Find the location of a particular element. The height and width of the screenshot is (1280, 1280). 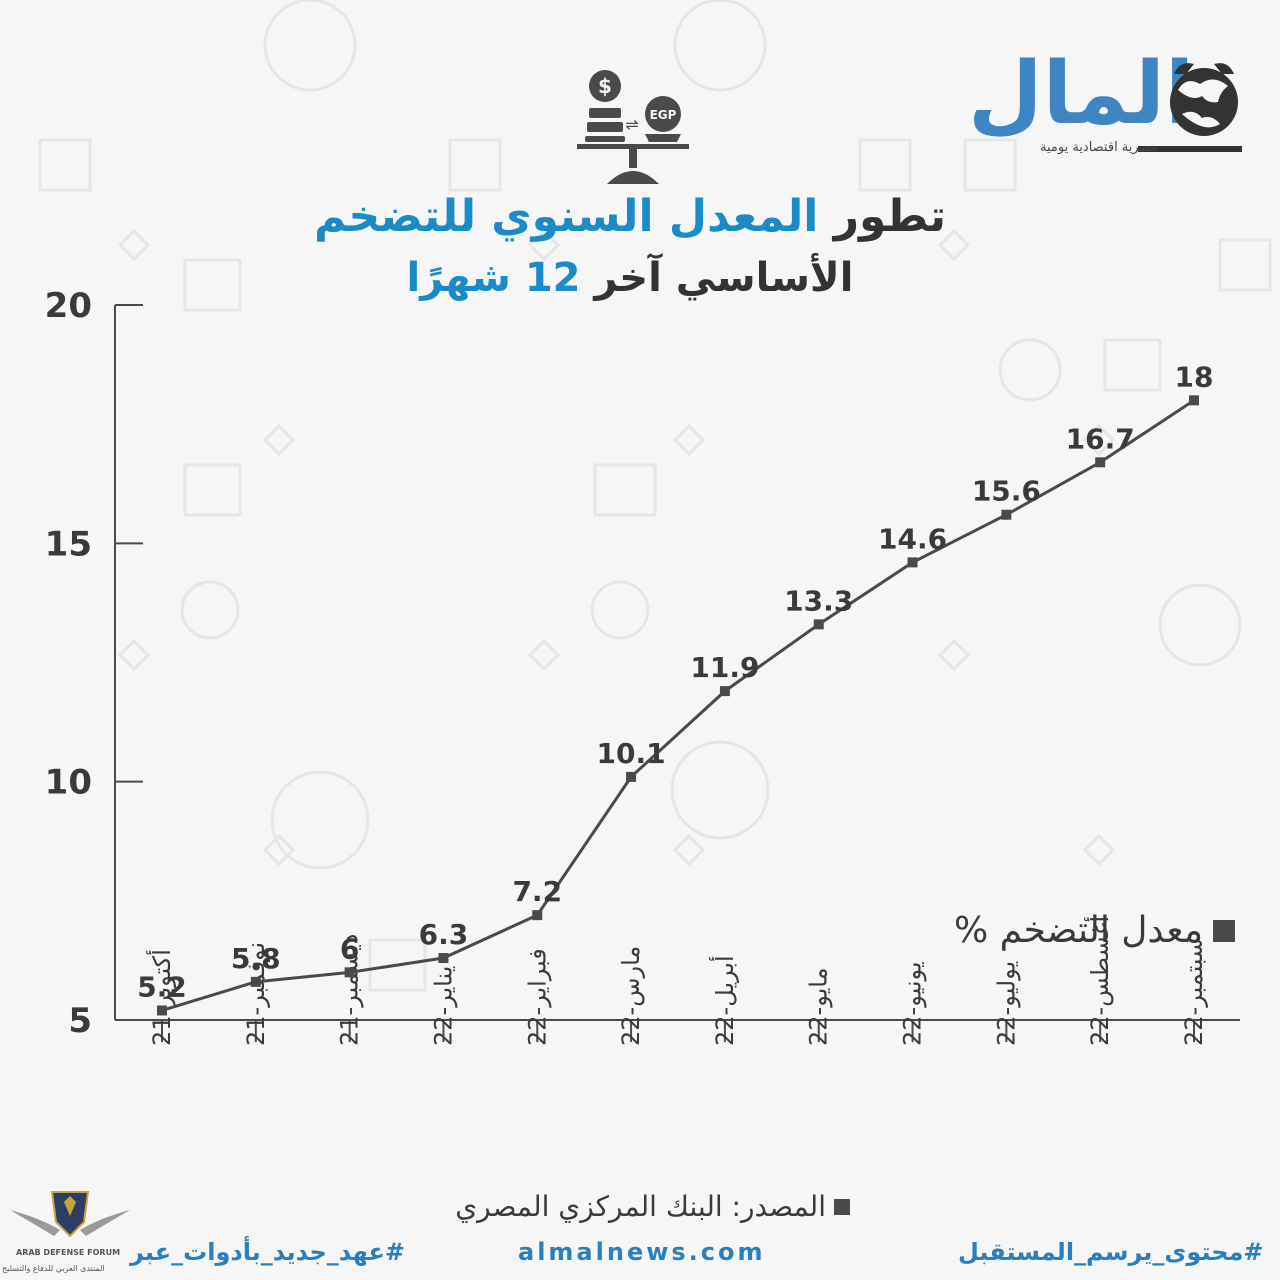

x-tick-label: ديسمبر-21 is located at coordinates (350, 990).